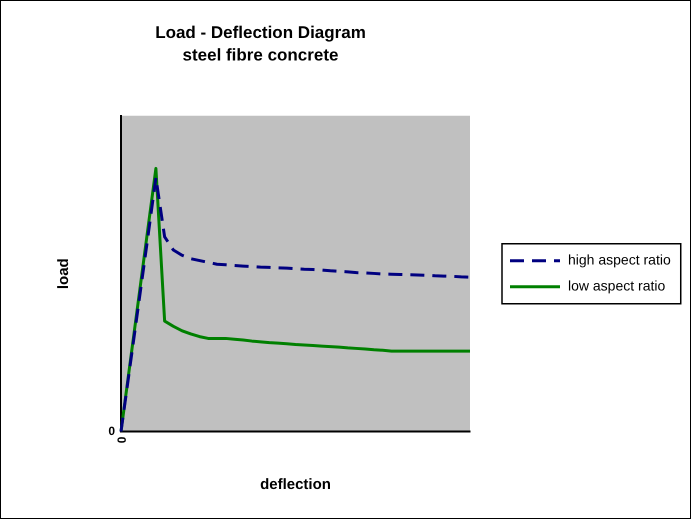  What do you see at coordinates (63, 274) in the screenshot?
I see `y-axis-title: load` at bounding box center [63, 274].